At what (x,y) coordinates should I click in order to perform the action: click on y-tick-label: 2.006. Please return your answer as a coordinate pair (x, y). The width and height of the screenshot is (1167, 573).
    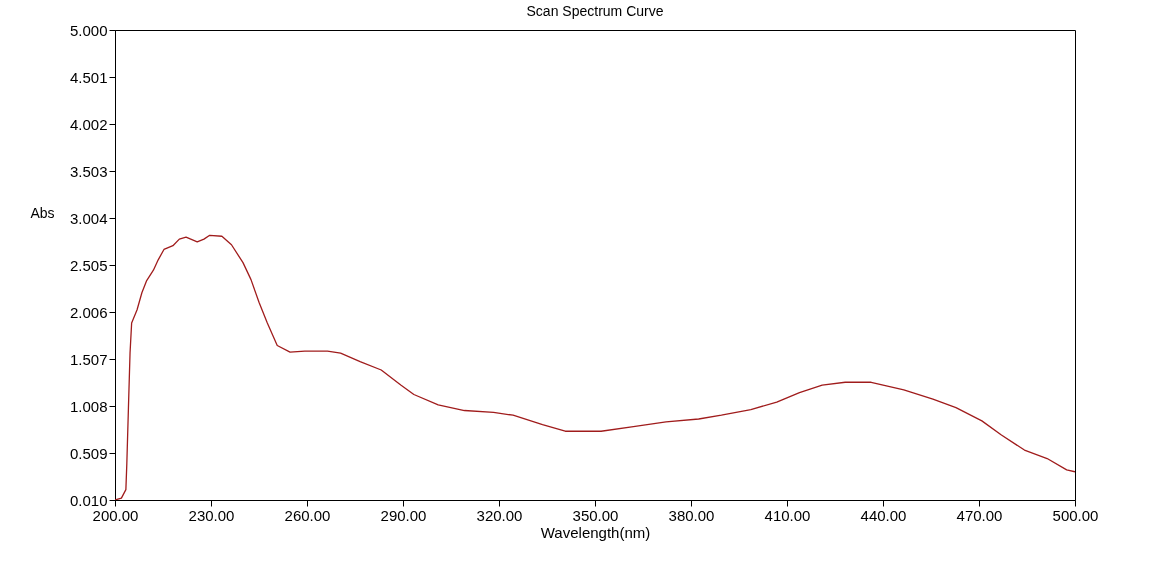
    Looking at the image, I should click on (88, 312).